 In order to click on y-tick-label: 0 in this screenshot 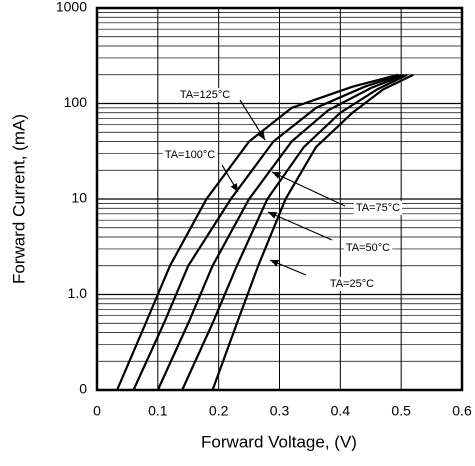, I will do `click(83, 389)`.